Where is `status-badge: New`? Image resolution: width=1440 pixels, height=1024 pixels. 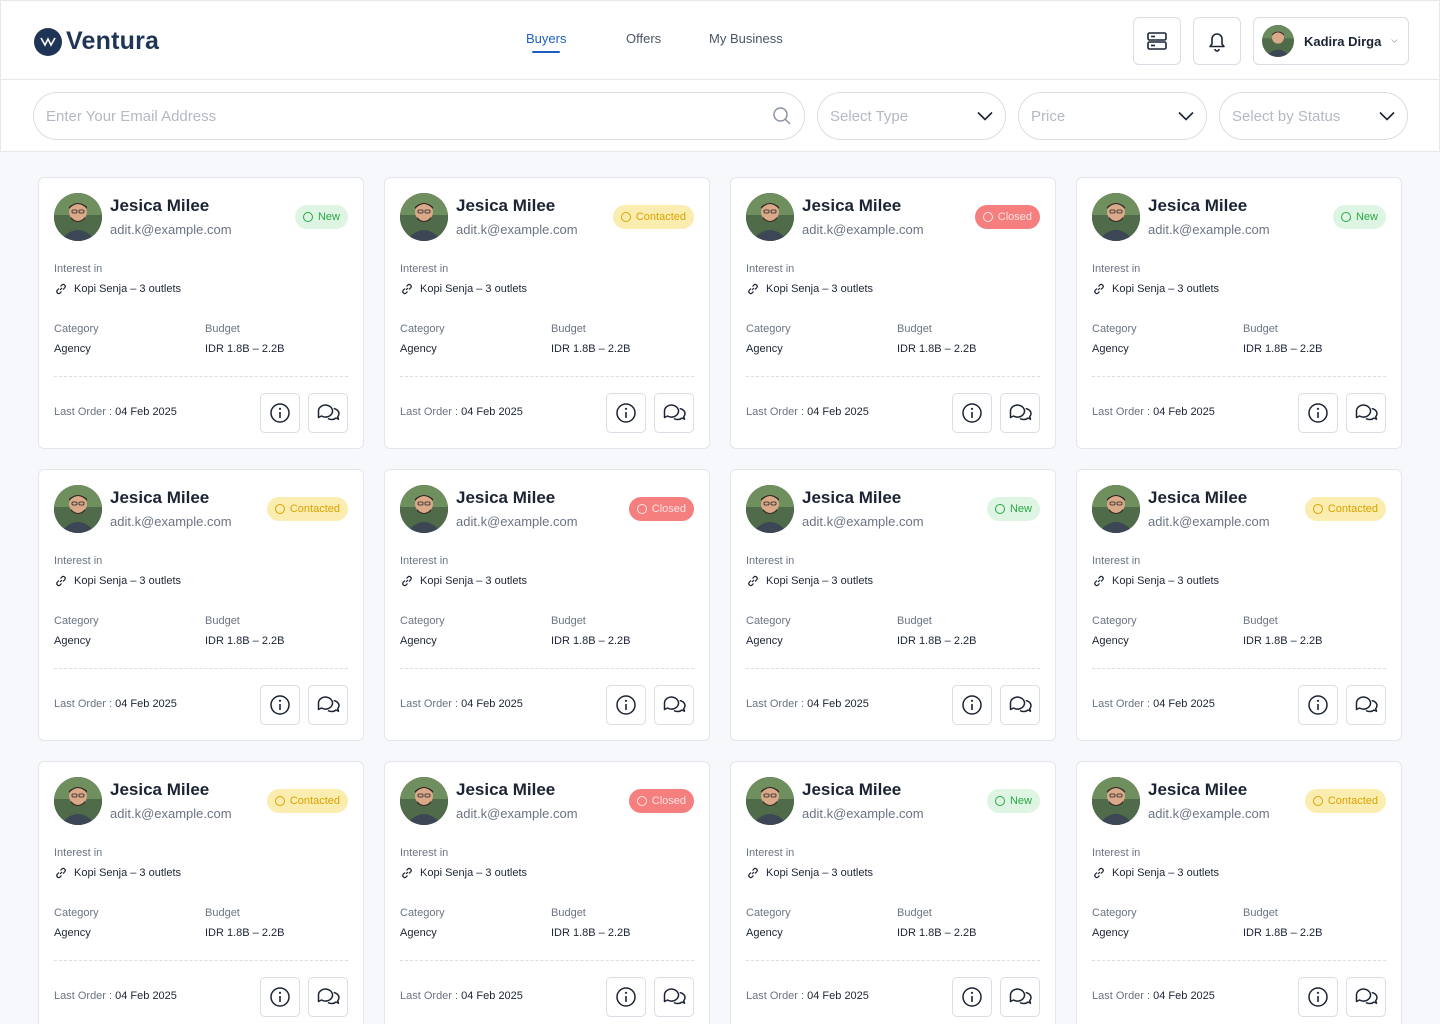 status-badge: New is located at coordinates (1013, 509).